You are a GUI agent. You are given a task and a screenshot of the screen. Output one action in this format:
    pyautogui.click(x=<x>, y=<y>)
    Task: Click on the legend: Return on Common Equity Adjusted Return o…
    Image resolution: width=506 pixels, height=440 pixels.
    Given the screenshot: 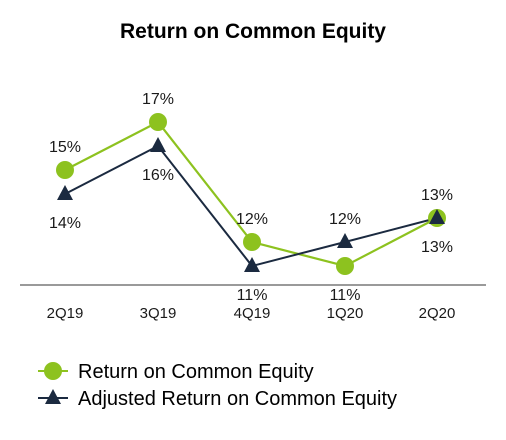 What is the action you would take?
    pyautogui.click(x=217, y=385)
    